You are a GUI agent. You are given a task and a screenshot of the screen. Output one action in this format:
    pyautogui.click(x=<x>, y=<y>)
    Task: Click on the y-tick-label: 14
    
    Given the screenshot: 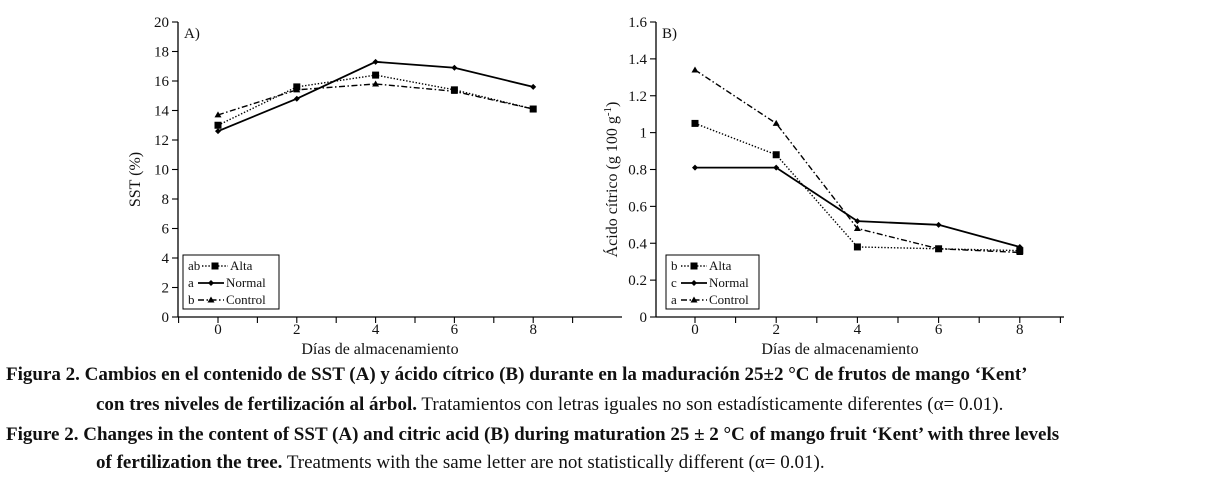 What is the action you would take?
    pyautogui.click(x=162, y=112)
    